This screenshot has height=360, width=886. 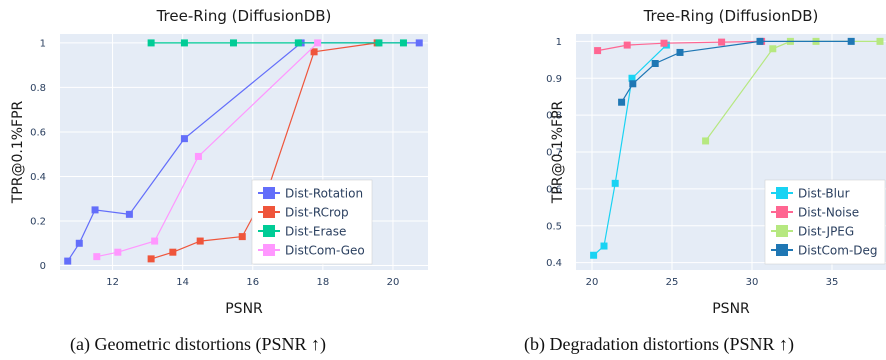 I want to click on y-tick-label: 0.5, so click(x=554, y=226).